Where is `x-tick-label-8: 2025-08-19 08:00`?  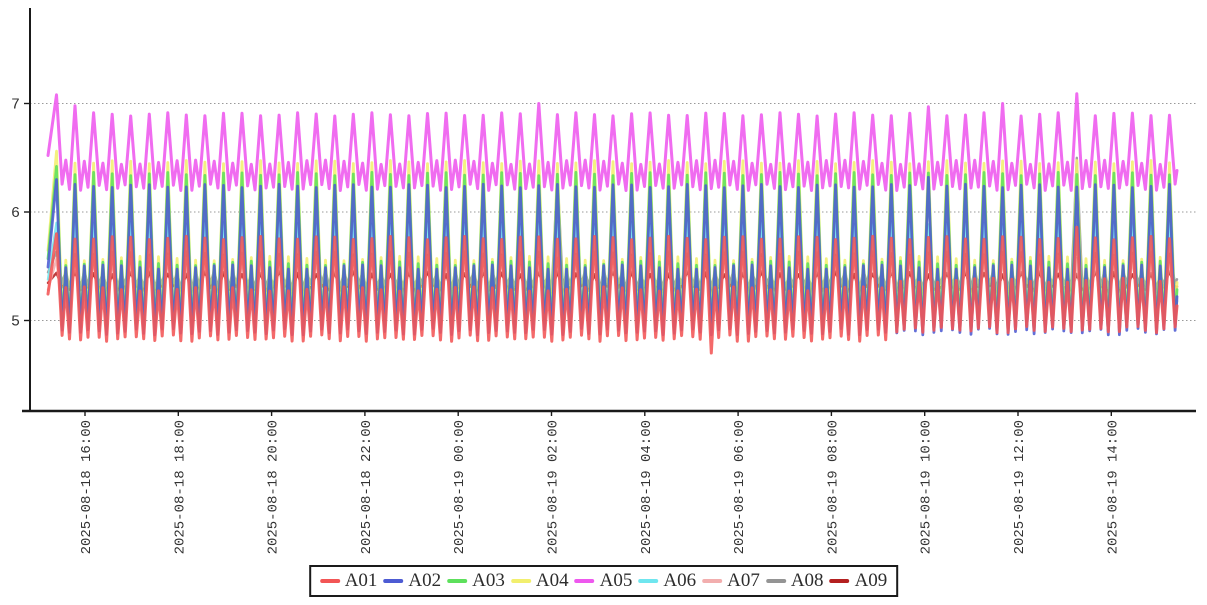
x-tick-label-8: 2025-08-19 08:00 is located at coordinates (833, 487).